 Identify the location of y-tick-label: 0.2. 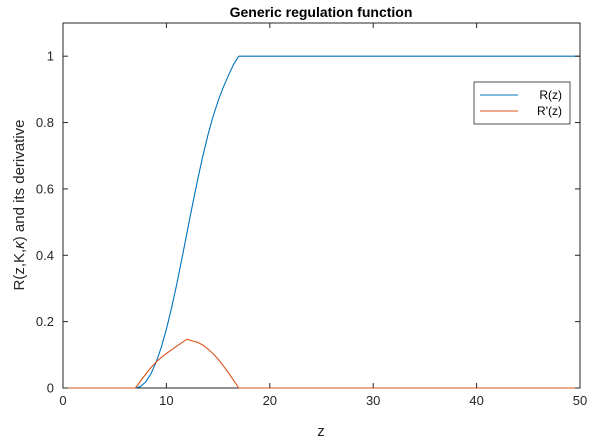
(45, 321).